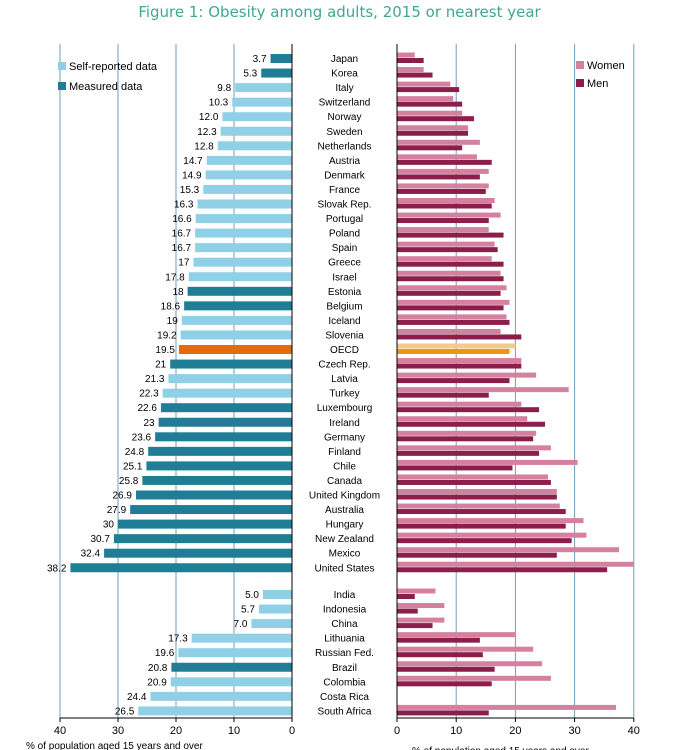  Describe the element at coordinates (459, 404) in the screenshot. I see `women-bar-luxembourg` at that location.